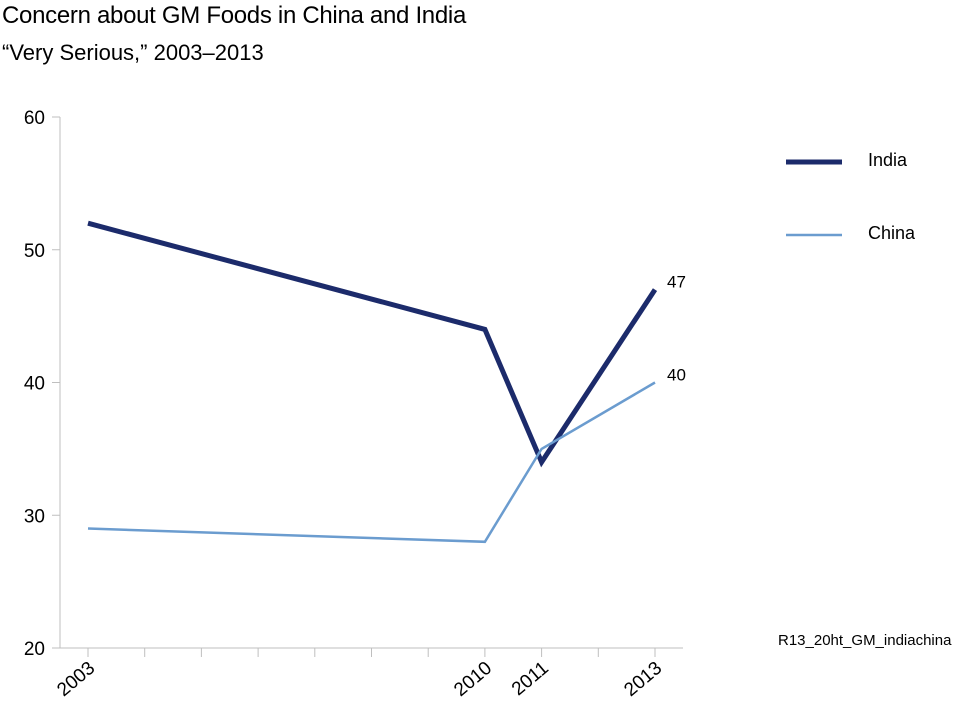 This screenshot has height=708, width=958. What do you see at coordinates (865, 640) in the screenshot?
I see `source-note: R13_20ht_GM_indiachina` at bounding box center [865, 640].